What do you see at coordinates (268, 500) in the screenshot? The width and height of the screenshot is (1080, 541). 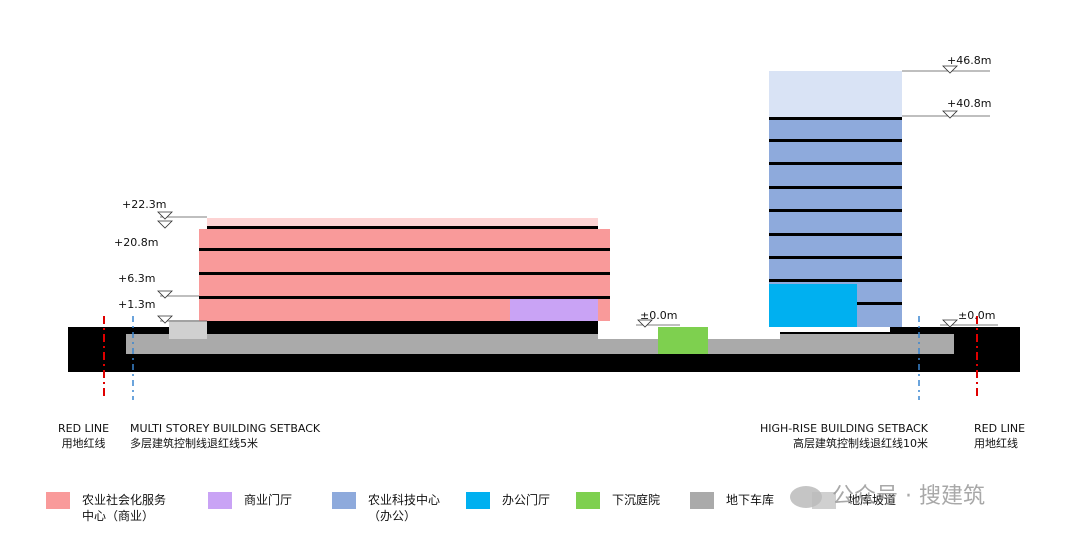 I see `legend-label: 商业门厅` at bounding box center [268, 500].